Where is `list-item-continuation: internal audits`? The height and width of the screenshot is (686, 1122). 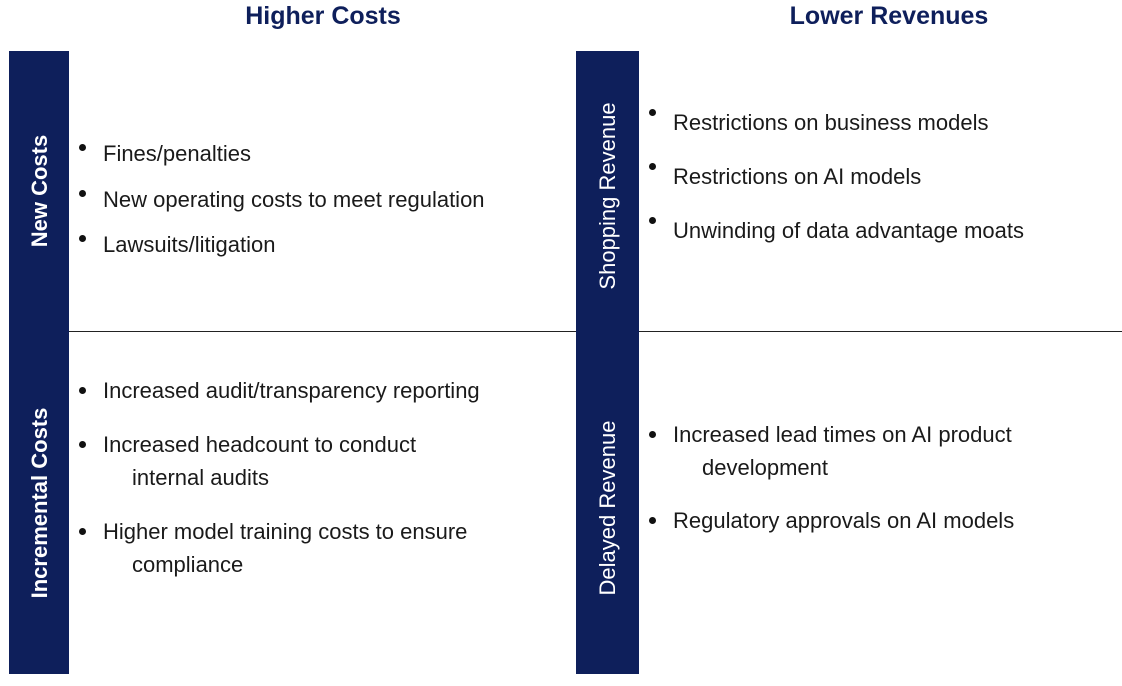
list-item-continuation: internal audits is located at coordinates (200, 477).